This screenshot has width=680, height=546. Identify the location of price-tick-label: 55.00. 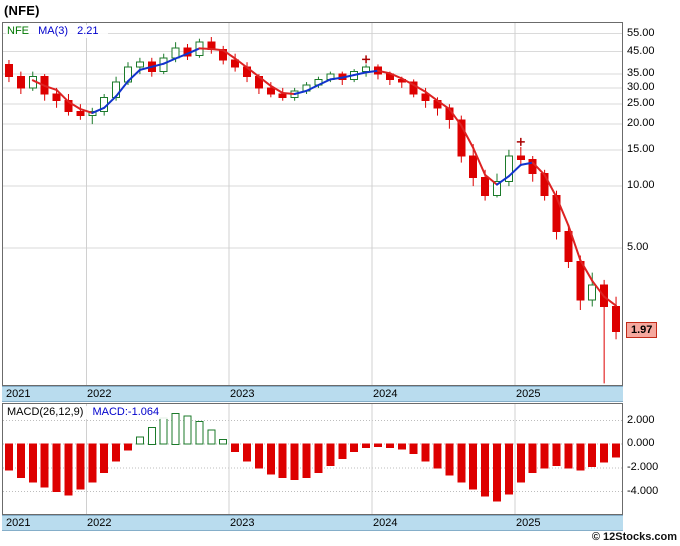
(641, 33).